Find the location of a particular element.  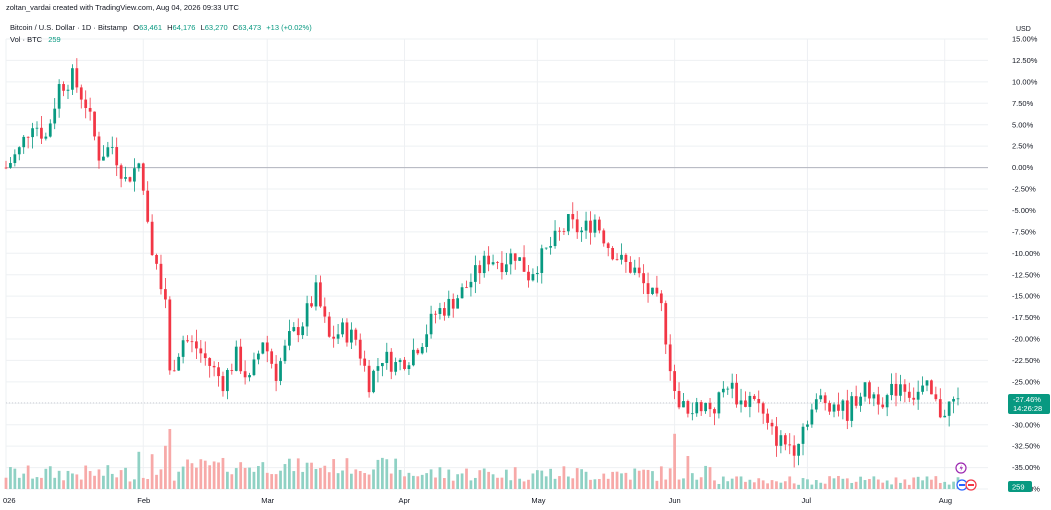

lightning-event-icon is located at coordinates (961, 468).